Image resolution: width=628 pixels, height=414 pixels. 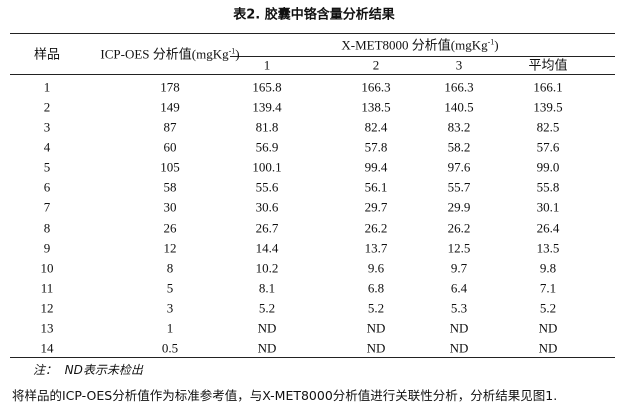 What do you see at coordinates (47, 54) in the screenshot?
I see `header-cell: 样品` at bounding box center [47, 54].